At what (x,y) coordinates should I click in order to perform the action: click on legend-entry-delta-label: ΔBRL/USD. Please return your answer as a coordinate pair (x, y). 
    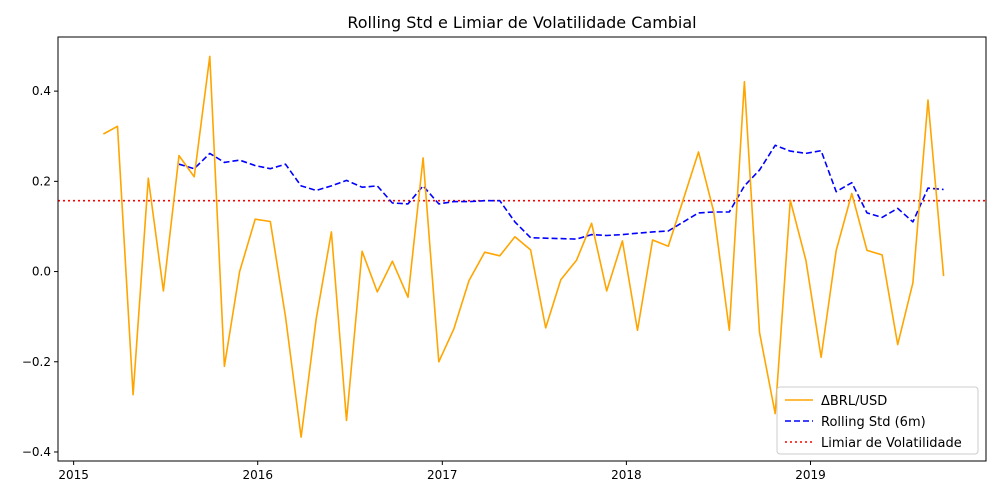
    Looking at the image, I should click on (854, 401).